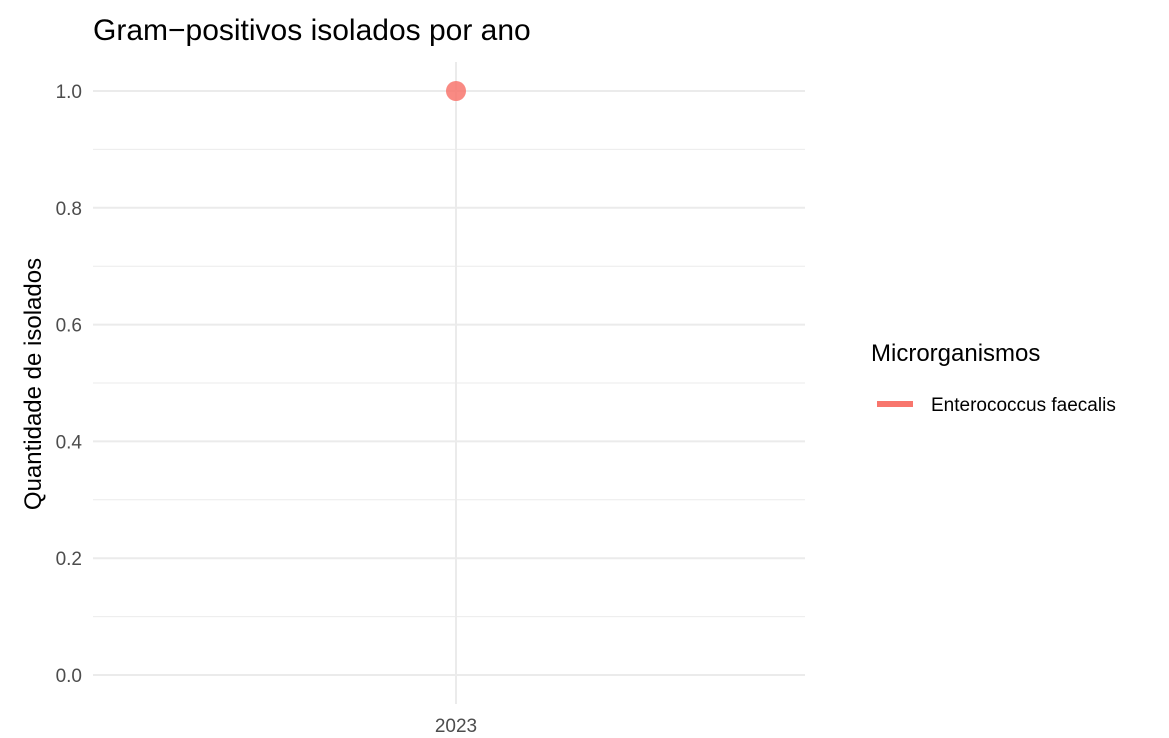 This screenshot has height=738, width=1169. Describe the element at coordinates (69, 676) in the screenshot. I see `y-tick-label: 0.0` at that location.